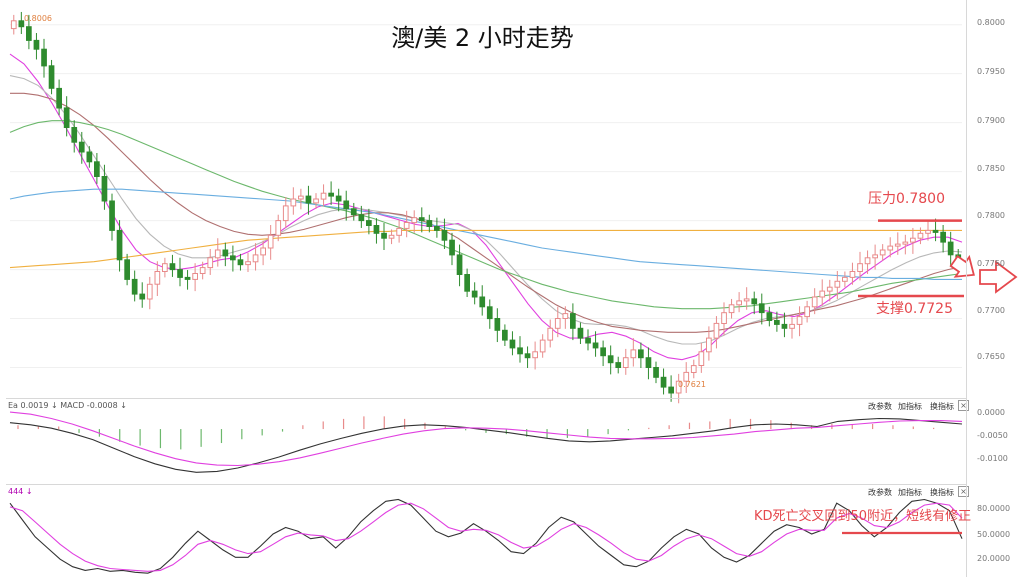 This screenshot has width=1024, height=577. Describe the element at coordinates (942, 406) in the screenshot. I see `macd-switch-indicator-button: 换指标` at that location.